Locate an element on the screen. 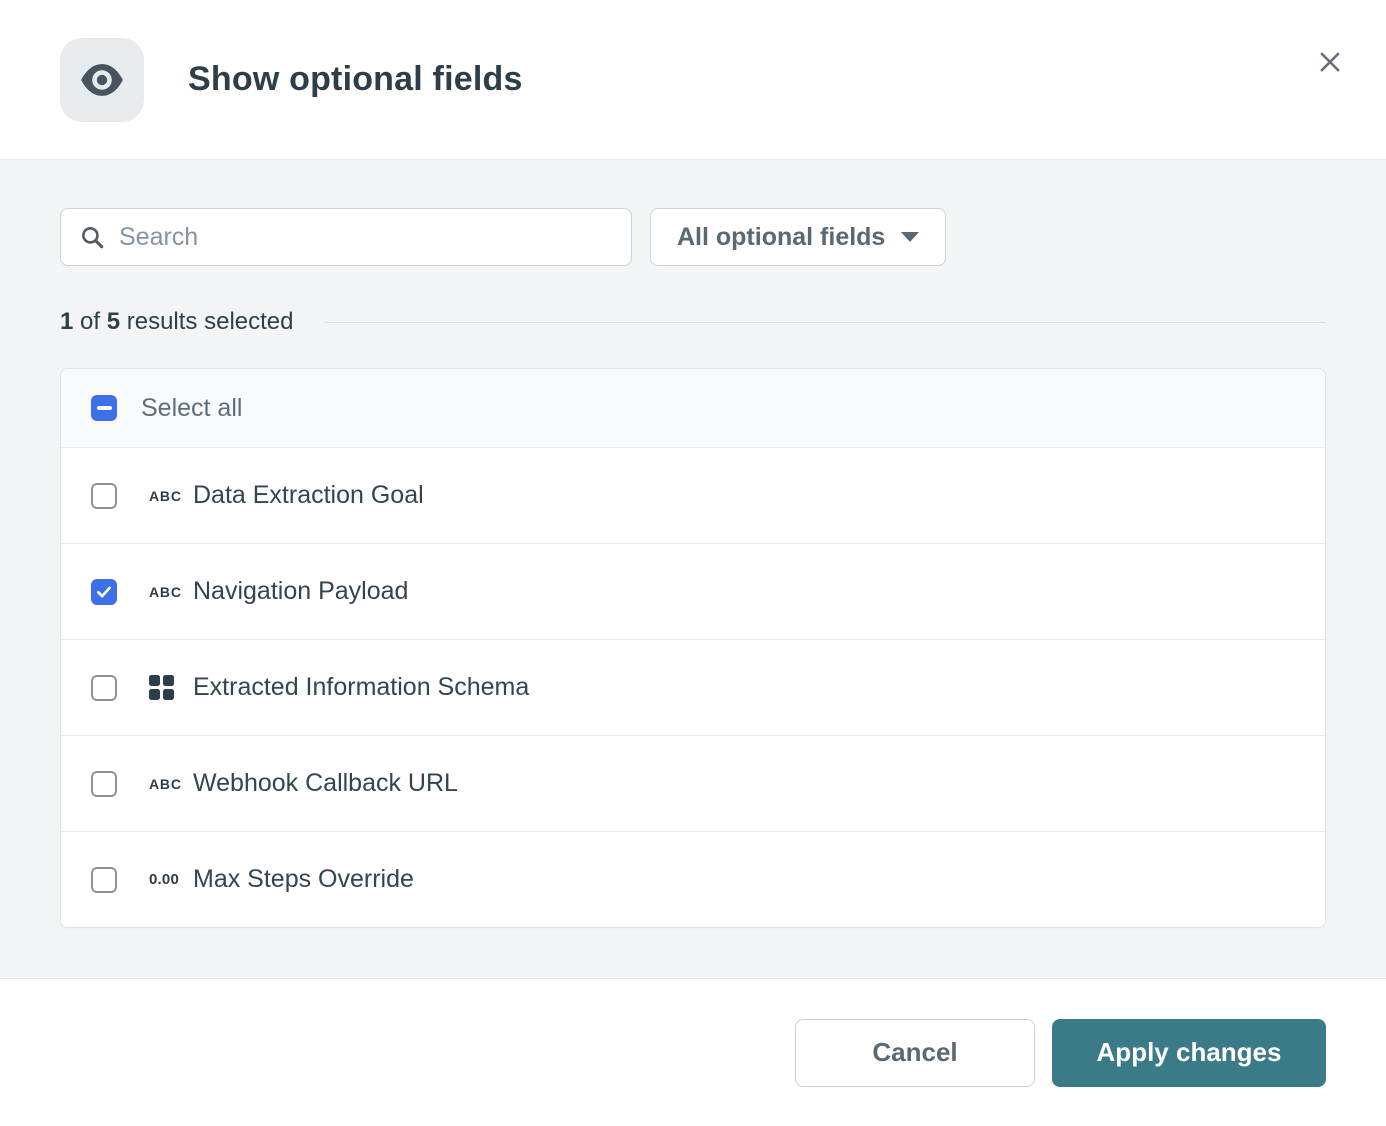  field-label: Extracted Information Schema is located at coordinates (361, 687).